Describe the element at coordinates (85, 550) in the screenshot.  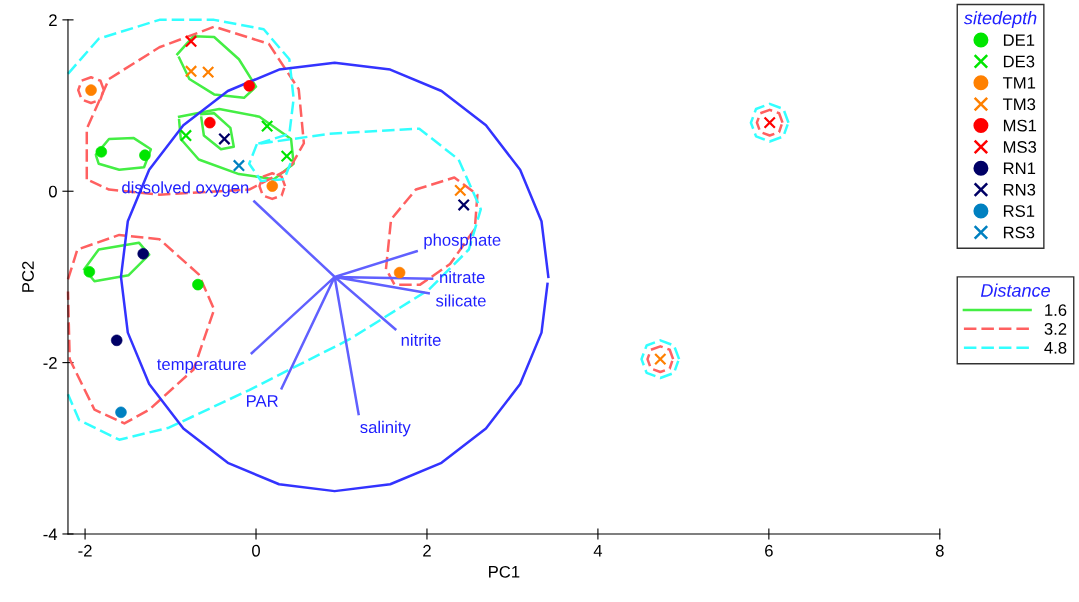
I see `x-tick-label: -2` at that location.